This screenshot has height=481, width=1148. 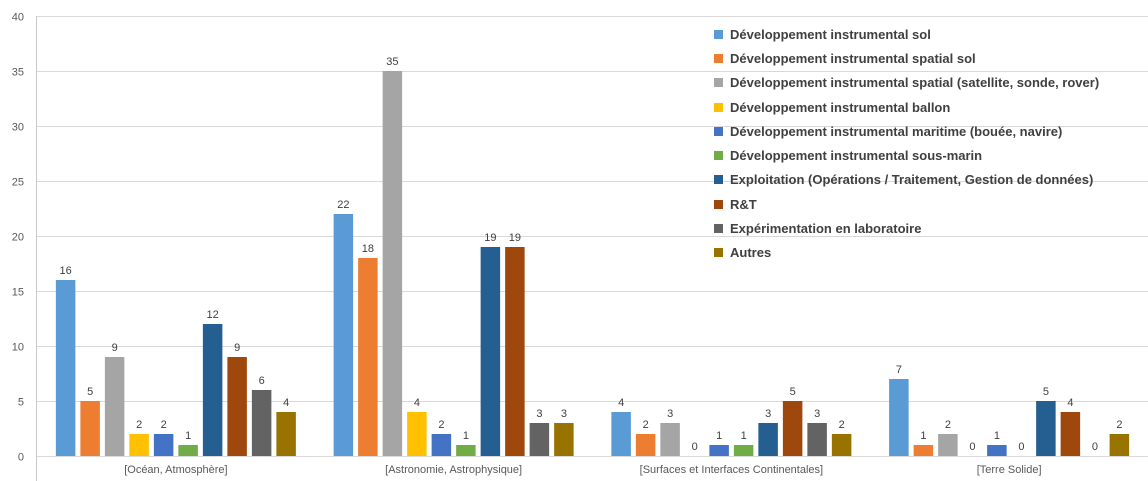 I want to click on x-category-label: [Terre Solide], so click(x=1009, y=470).